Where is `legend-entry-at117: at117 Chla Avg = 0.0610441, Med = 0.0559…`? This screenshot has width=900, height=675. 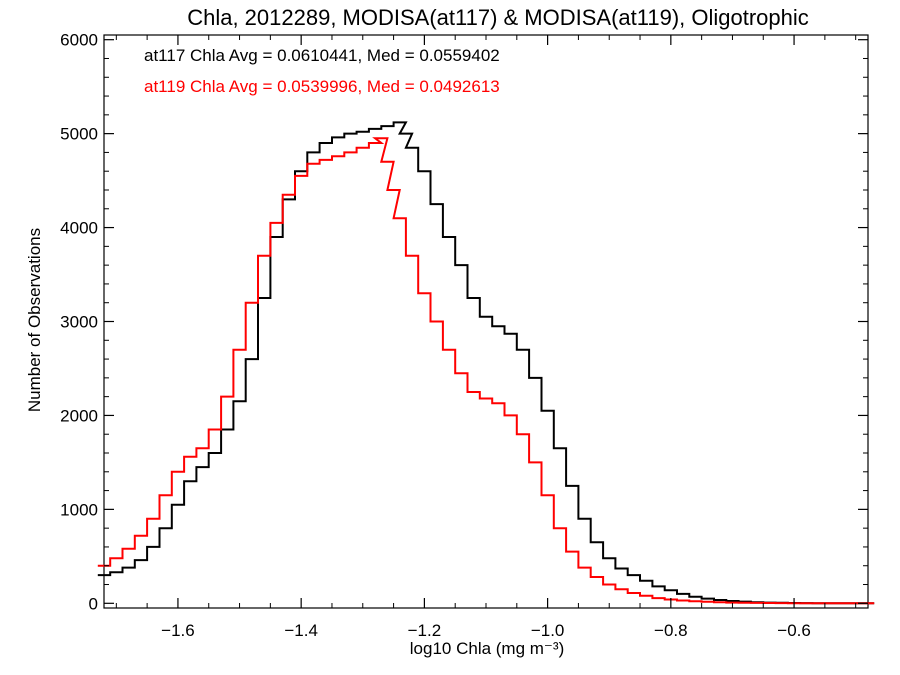
legend-entry-at117: at117 Chla Avg = 0.0610441, Med = 0.0559… is located at coordinates (322, 55).